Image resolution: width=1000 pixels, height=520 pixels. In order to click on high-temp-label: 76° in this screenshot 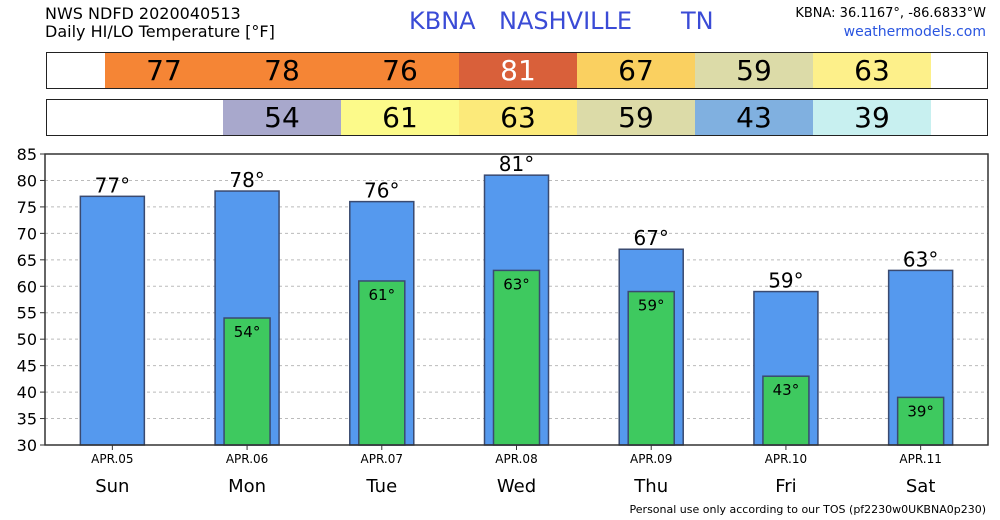, I will do `click(381, 191)`.